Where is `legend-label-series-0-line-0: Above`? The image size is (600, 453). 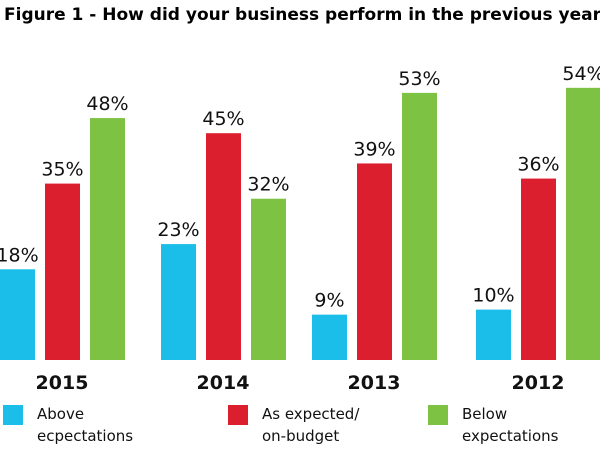 legend-label-series-0-line-0: Above is located at coordinates (60, 414).